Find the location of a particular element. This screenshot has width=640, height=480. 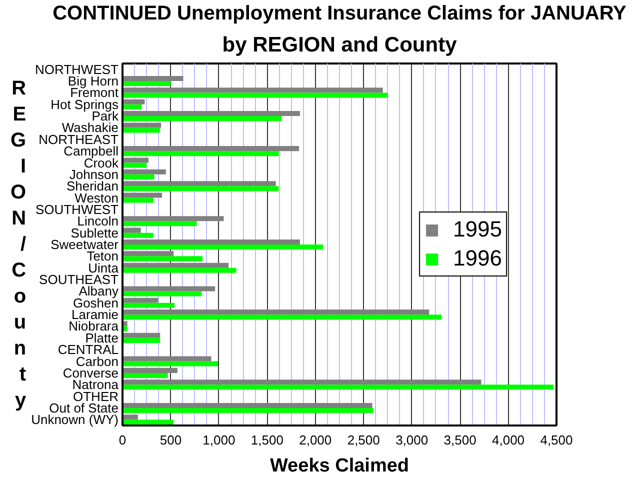

y-tick-label: NORTHWEST is located at coordinates (76, 69).